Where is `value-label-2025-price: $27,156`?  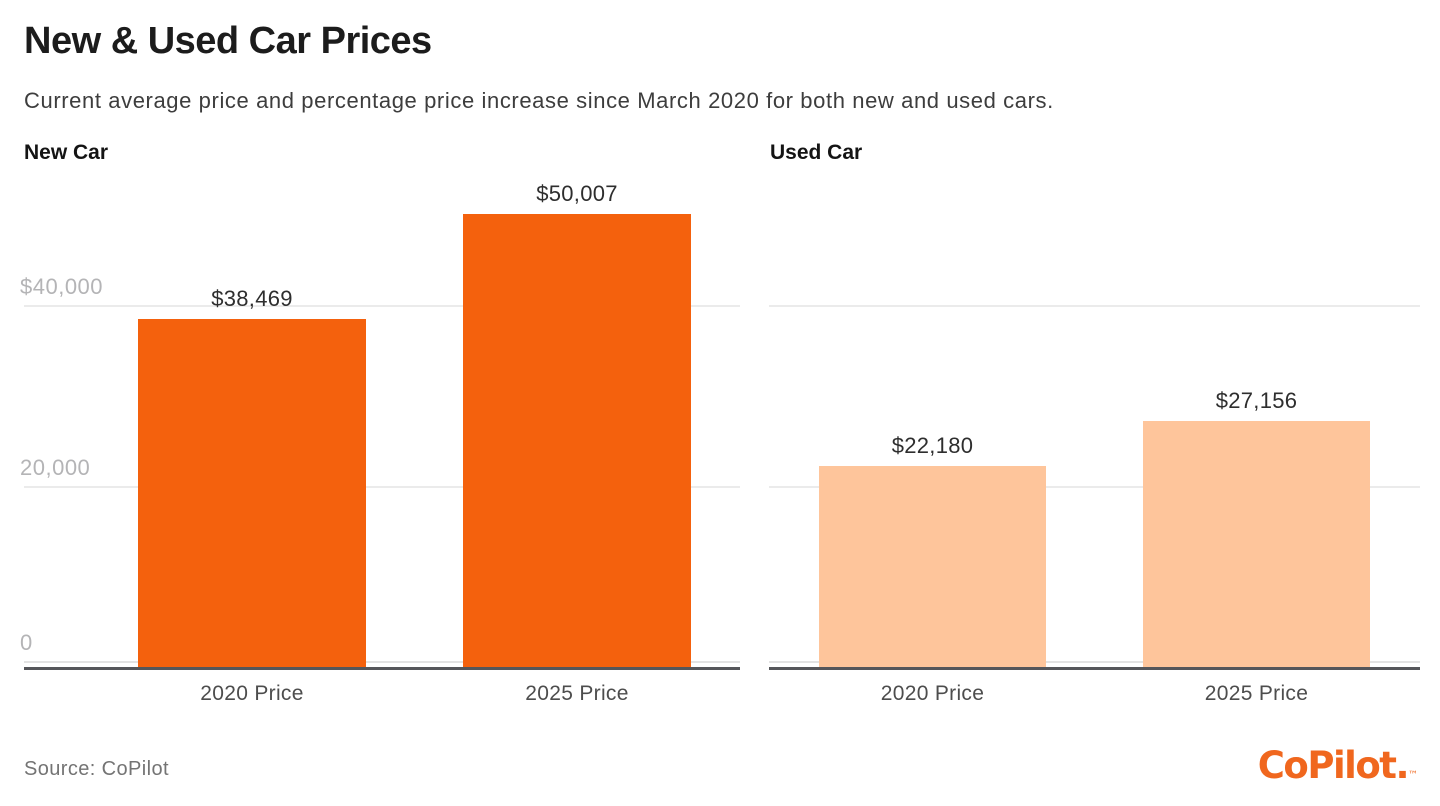
value-label-2025-price: $27,156 is located at coordinates (1256, 400).